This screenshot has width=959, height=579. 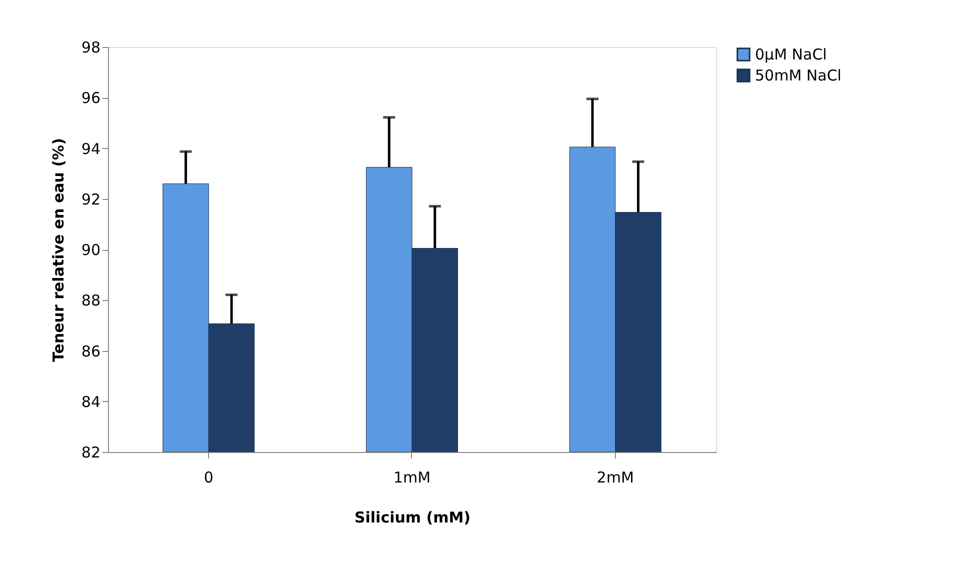 I want to click on y-tick-label: 82, so click(x=90, y=453).